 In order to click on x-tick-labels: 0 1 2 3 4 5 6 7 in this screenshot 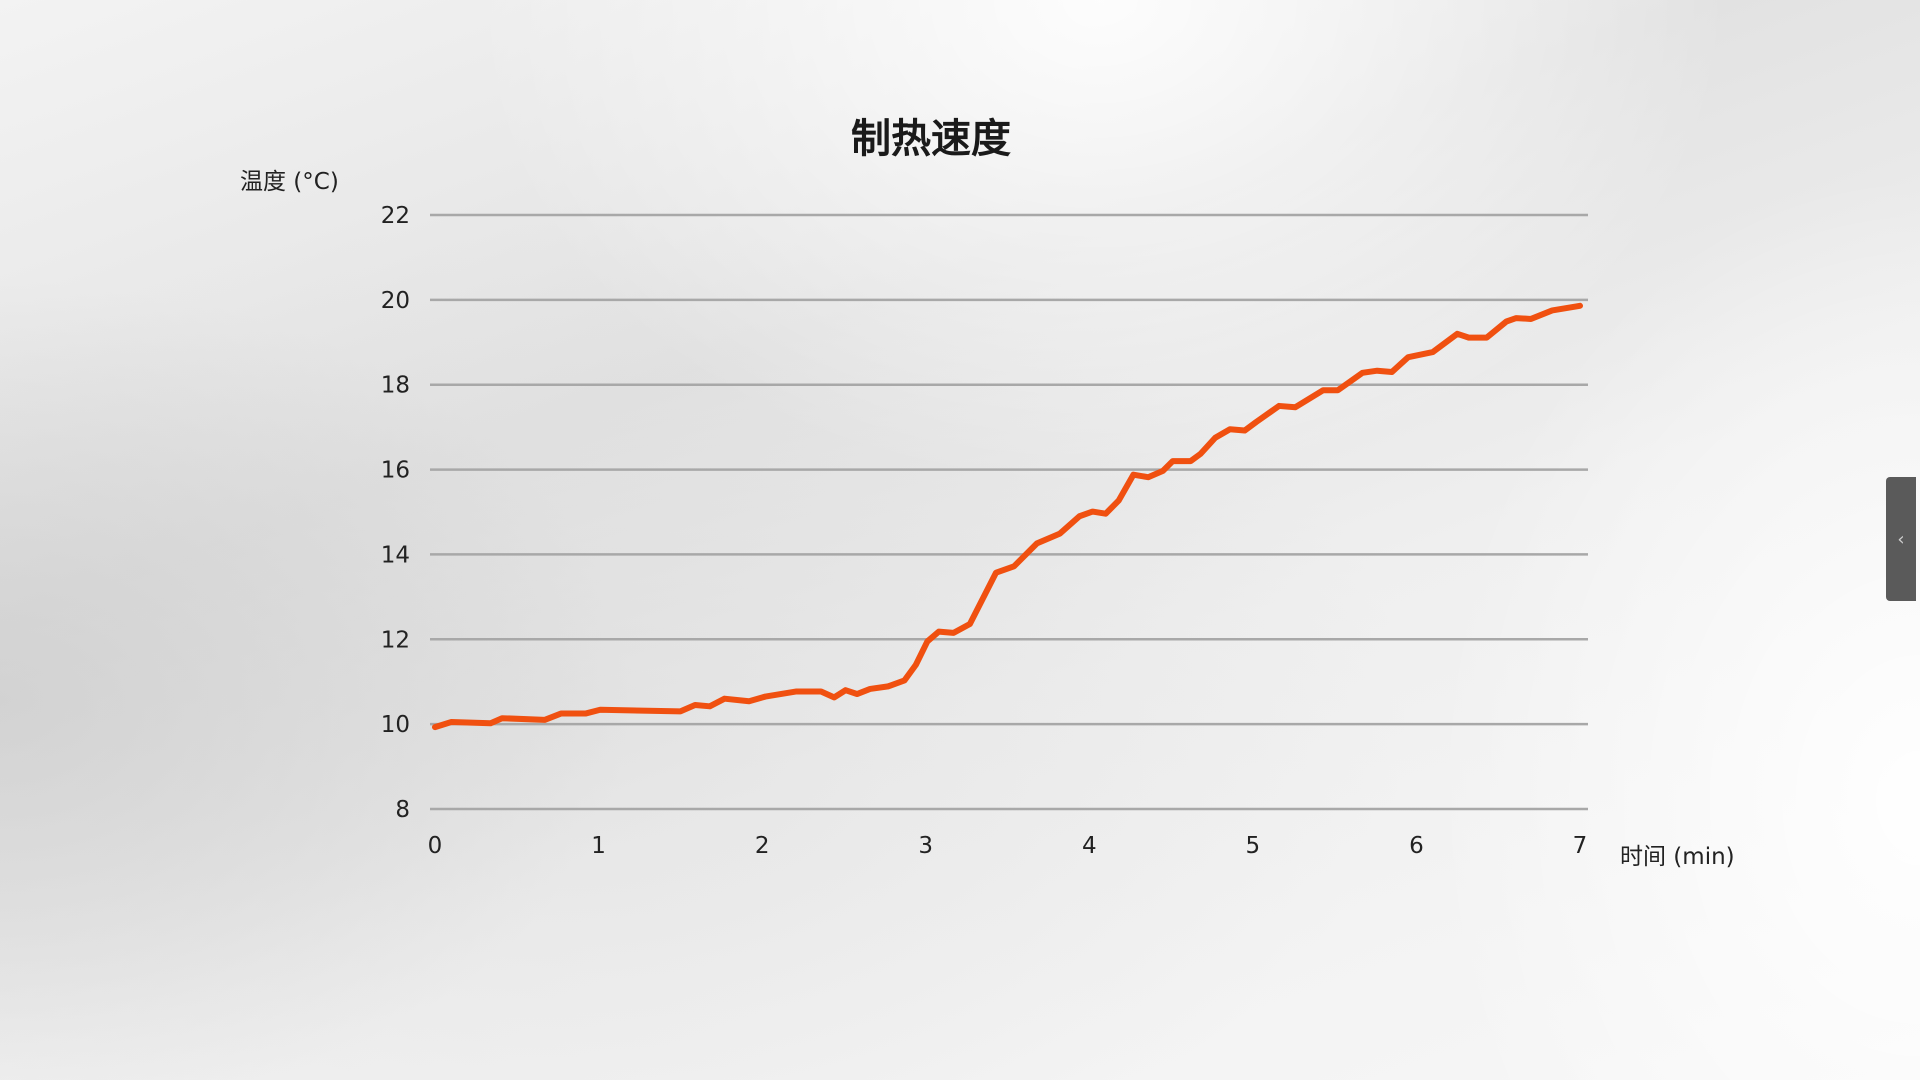, I will do `click(1008, 846)`.